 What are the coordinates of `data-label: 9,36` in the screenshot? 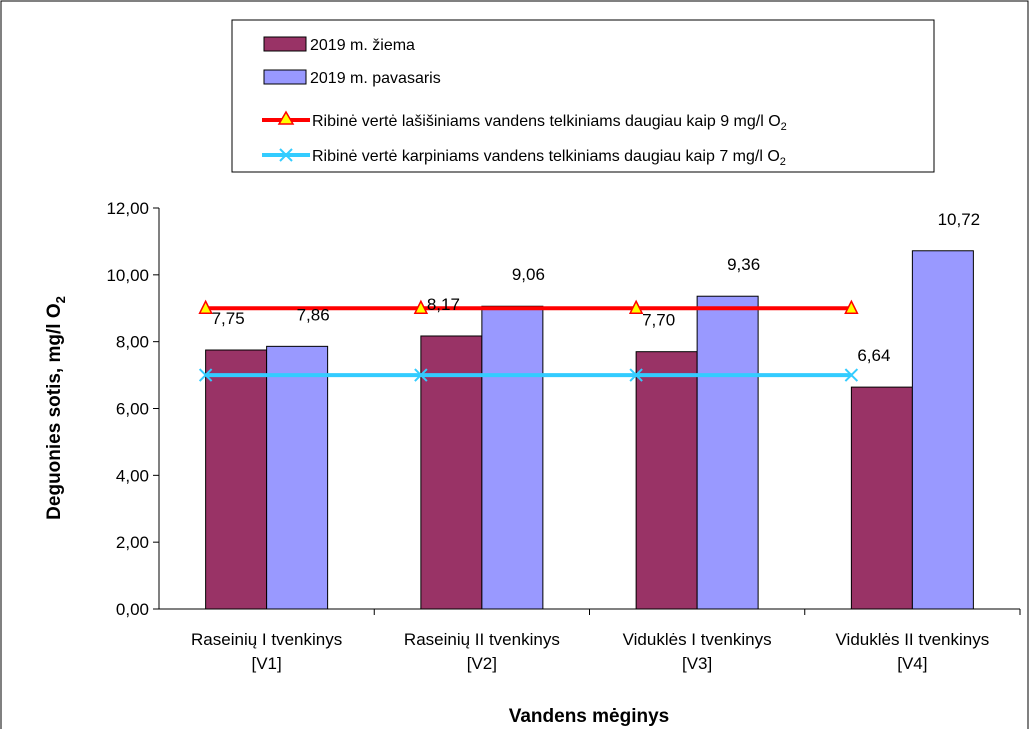 It's located at (743, 264).